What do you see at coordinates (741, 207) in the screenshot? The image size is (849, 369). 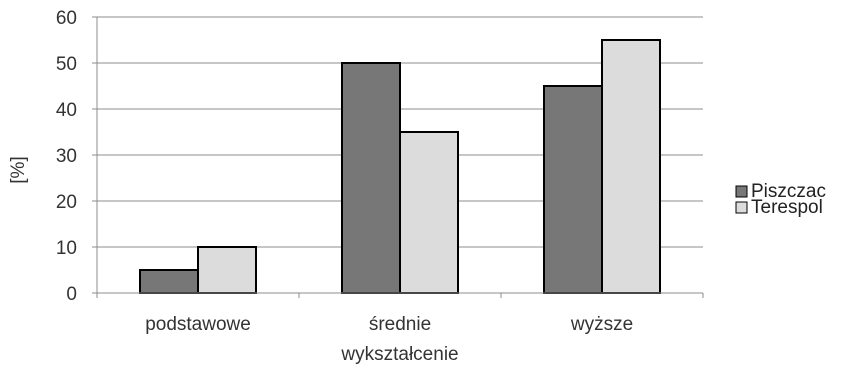 I see `legend-swatch-terespol` at bounding box center [741, 207].